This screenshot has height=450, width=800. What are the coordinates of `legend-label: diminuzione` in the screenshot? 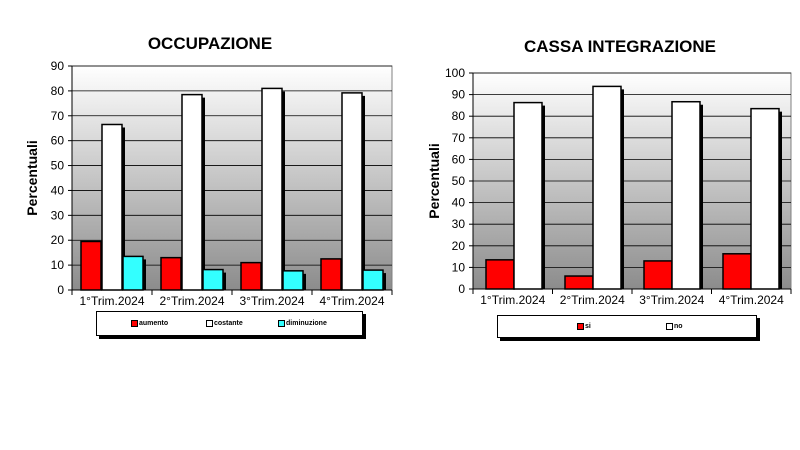 It's located at (306, 323).